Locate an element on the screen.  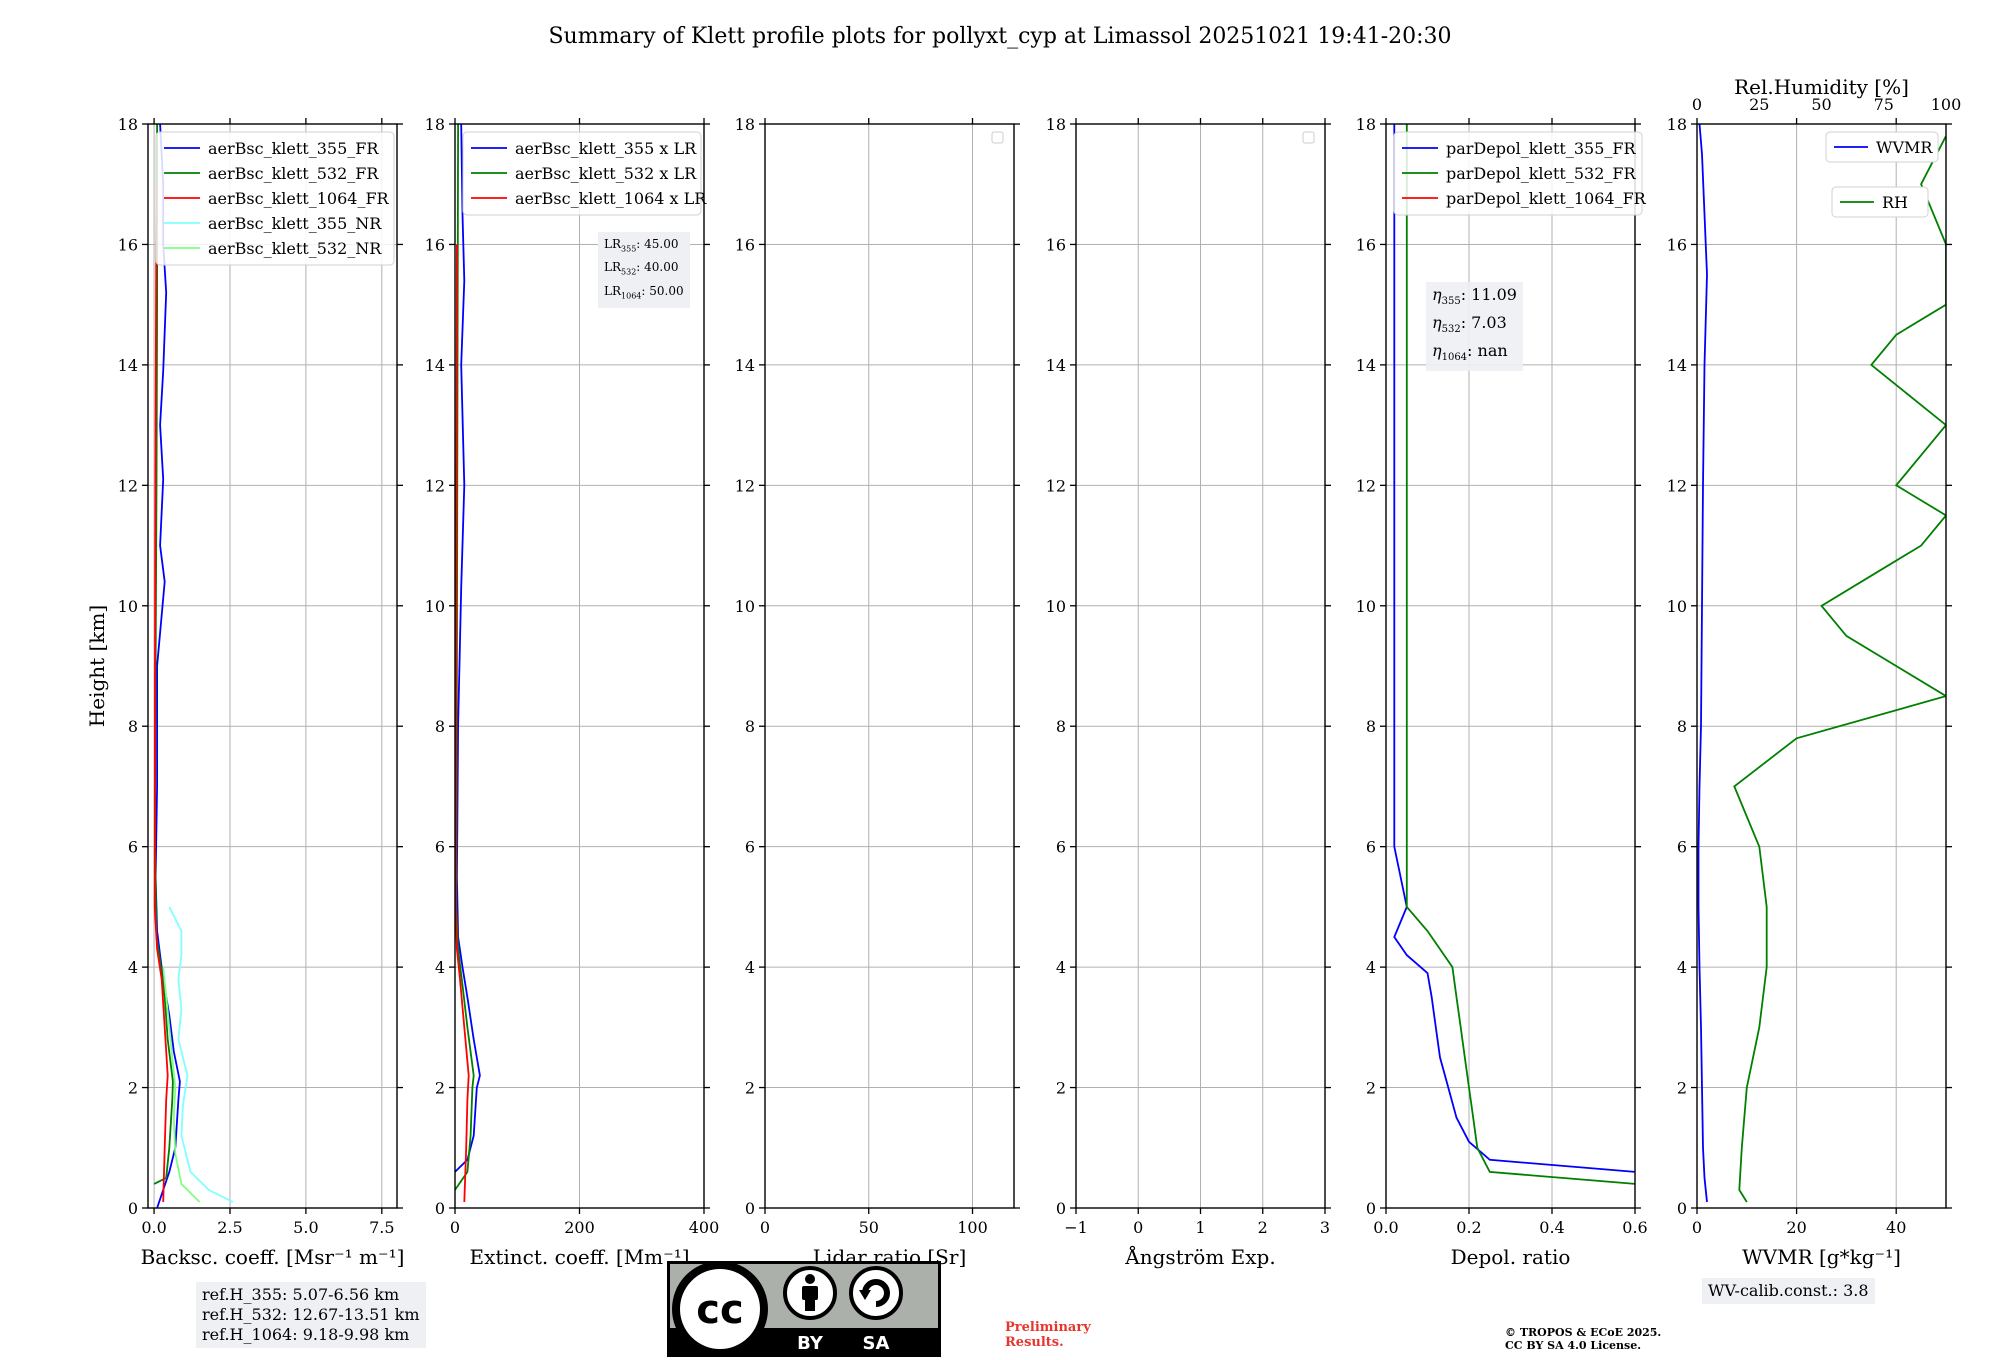
y-axis-label: Height [km] is located at coordinates (97, 666).